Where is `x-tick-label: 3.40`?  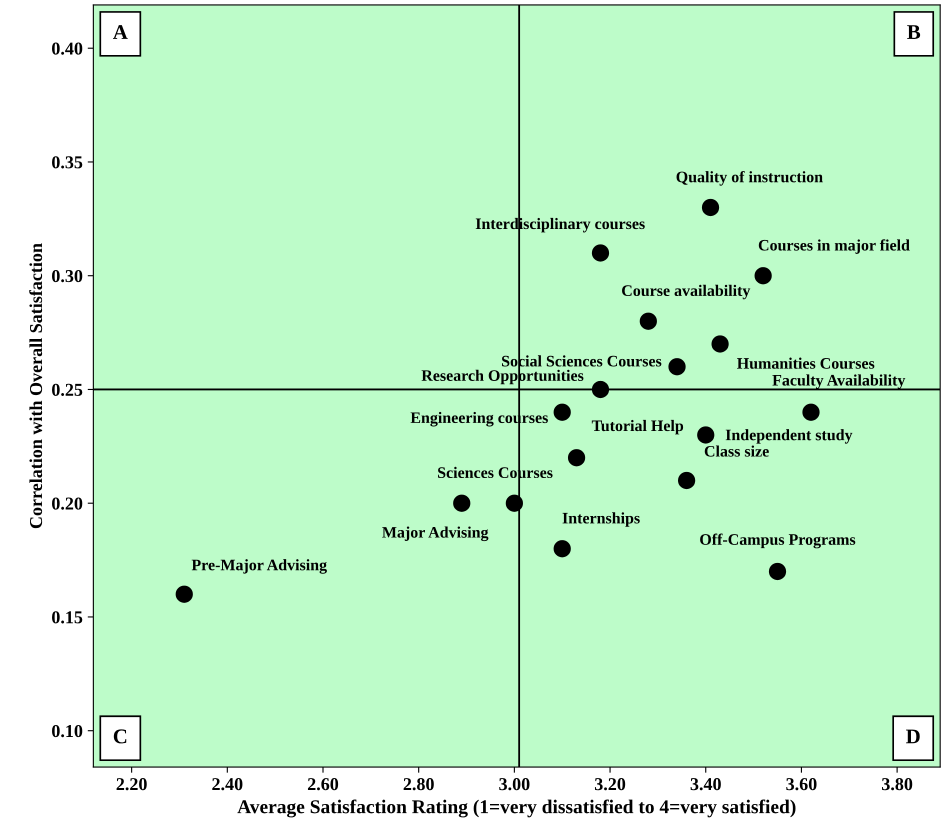 x-tick-label: 3.40 is located at coordinates (705, 784).